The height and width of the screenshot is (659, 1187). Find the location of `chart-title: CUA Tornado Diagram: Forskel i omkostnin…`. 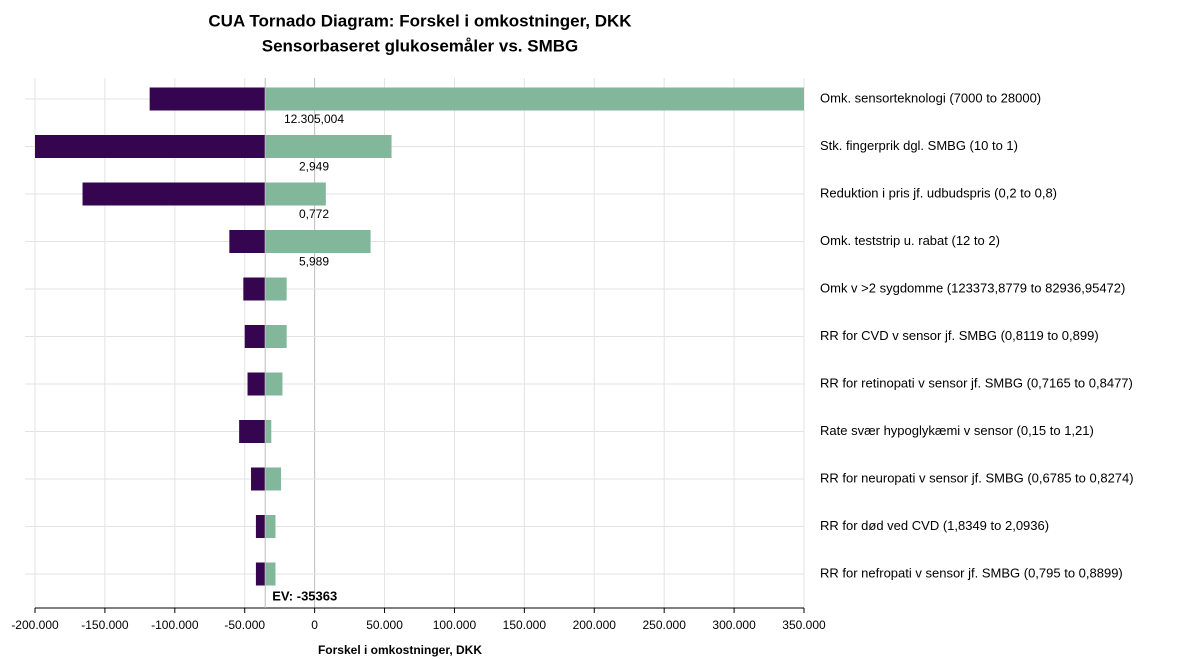

chart-title: CUA Tornado Diagram: Forskel i omkostnin… is located at coordinates (420, 20).